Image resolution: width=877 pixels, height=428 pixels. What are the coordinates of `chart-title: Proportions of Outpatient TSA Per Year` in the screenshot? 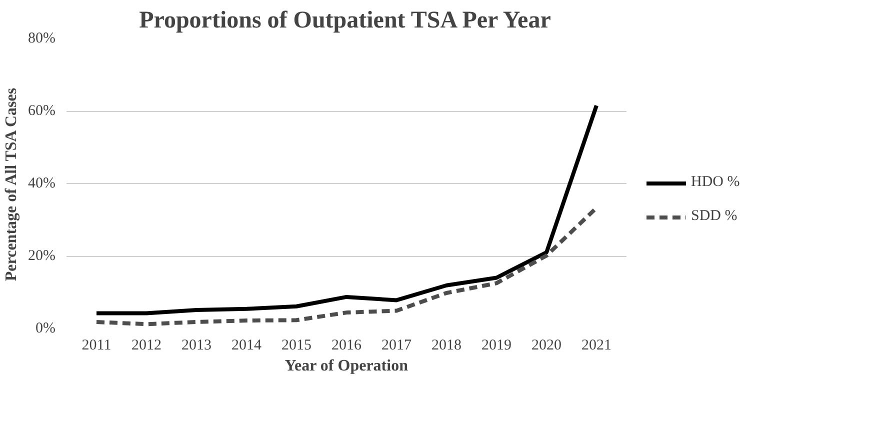 It's located at (345, 21).